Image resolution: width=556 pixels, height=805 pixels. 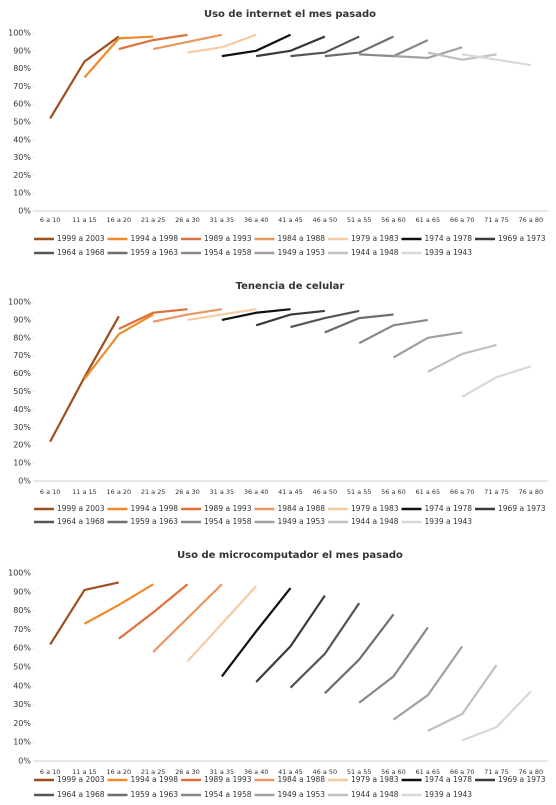 I want to click on legend-label: 1969 a 1973, so click(x=522, y=779).